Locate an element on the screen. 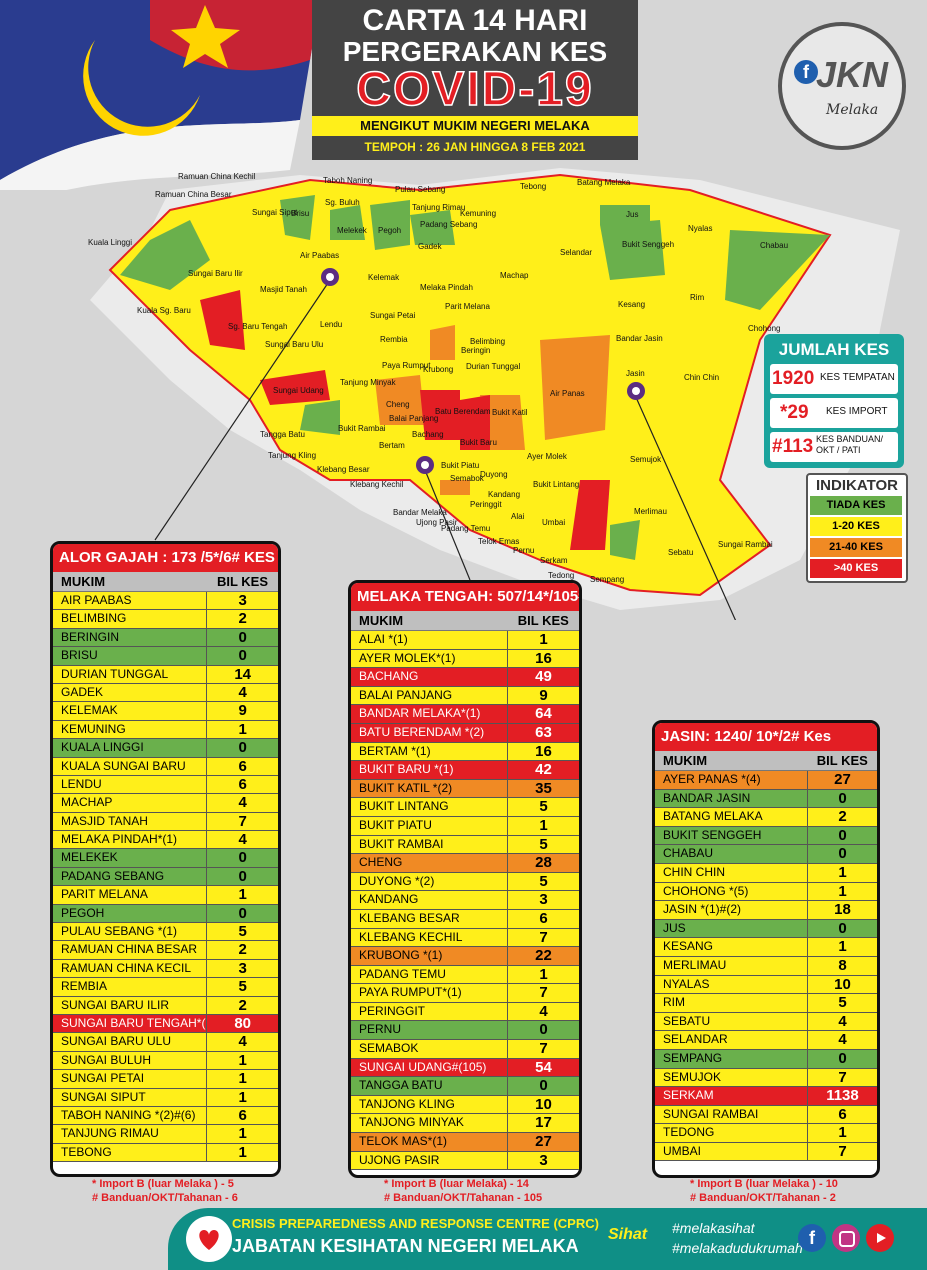 The height and width of the screenshot is (1270, 927). table-row: SELANDAR 4 is located at coordinates (766, 1040).